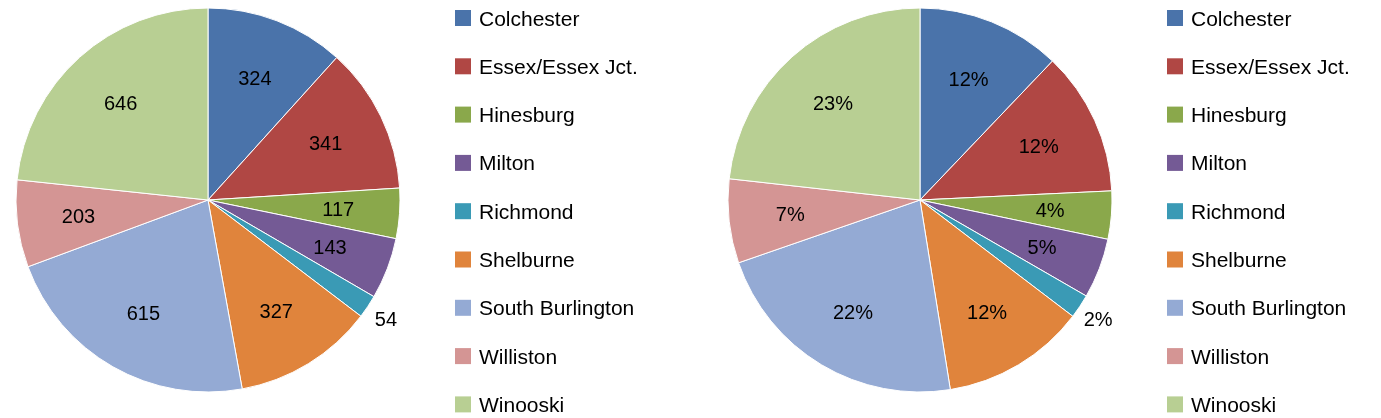 The height and width of the screenshot is (418, 1381). I want to click on data-label: 646, so click(120, 102).